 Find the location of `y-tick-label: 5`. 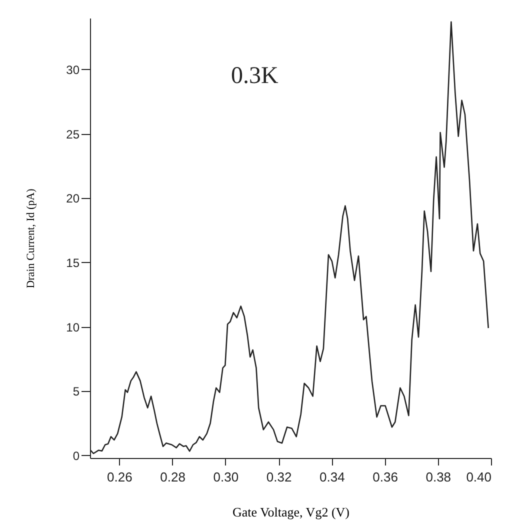

y-tick-label: 5 is located at coordinates (76, 391).